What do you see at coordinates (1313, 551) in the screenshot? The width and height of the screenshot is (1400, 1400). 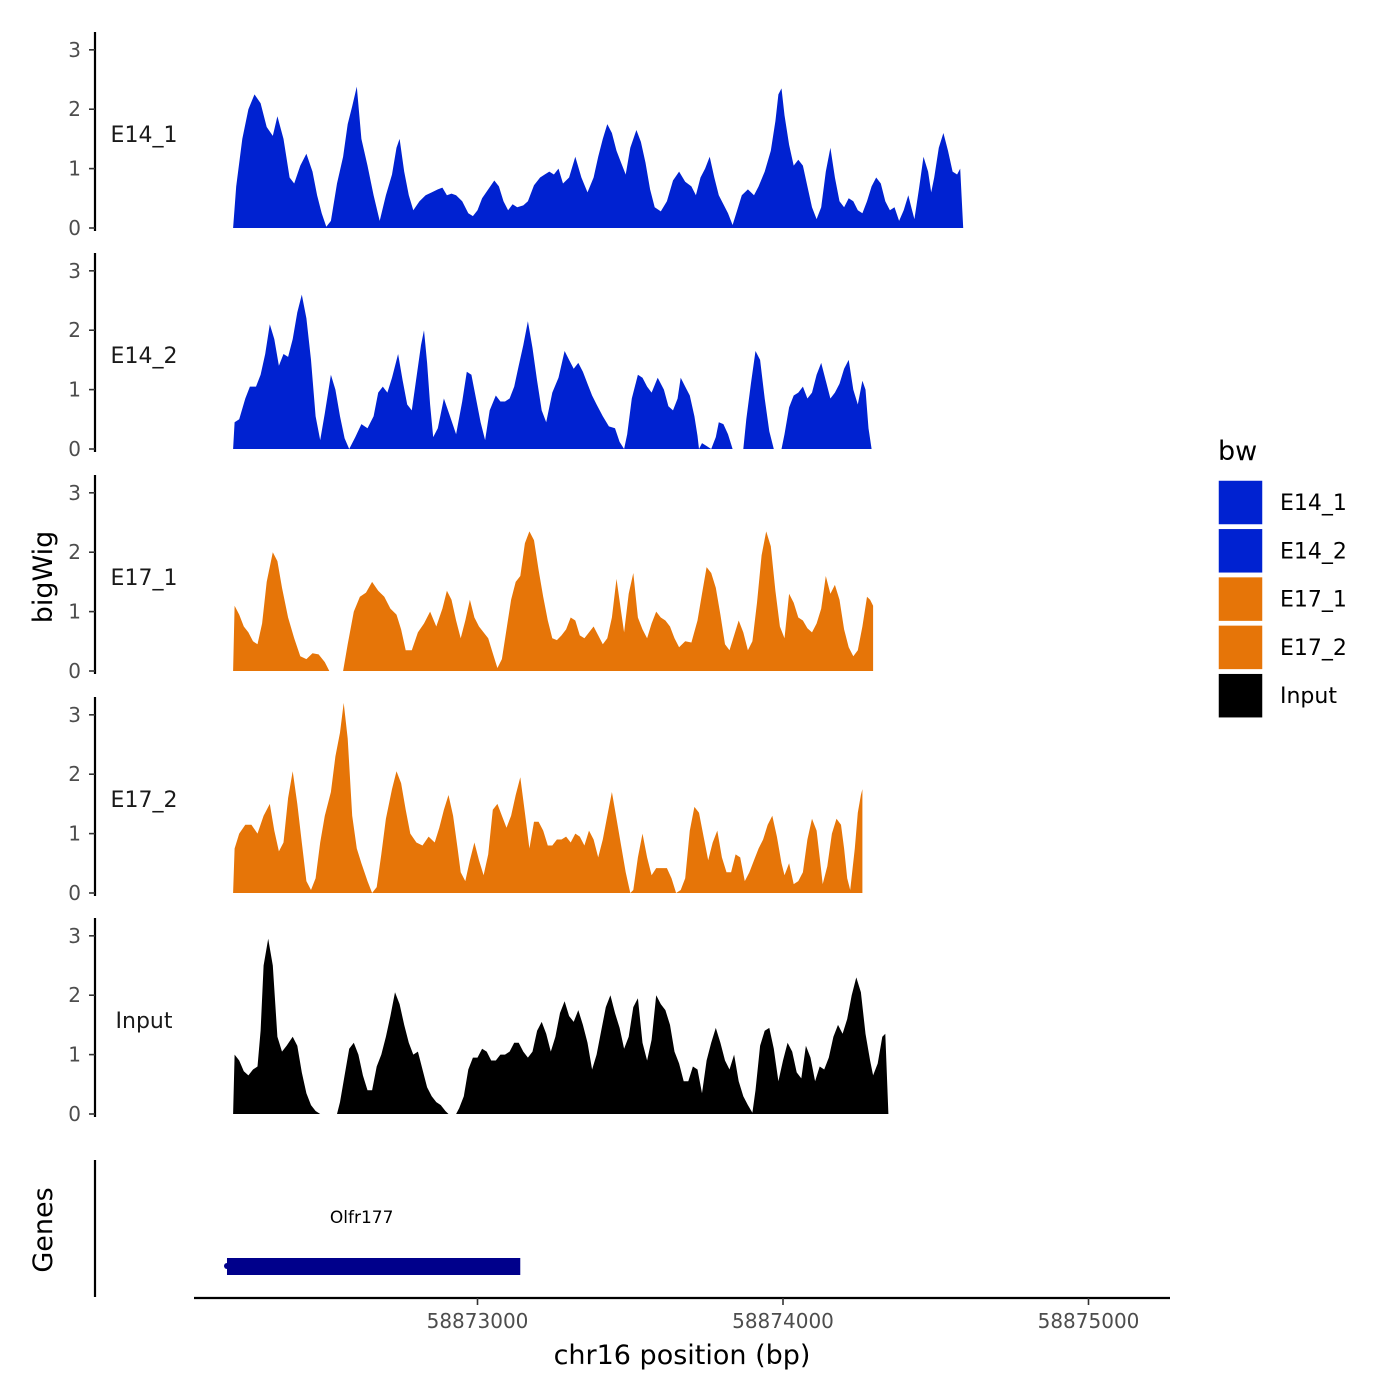 I see `legend-label-E14_2: E14_2` at bounding box center [1313, 551].